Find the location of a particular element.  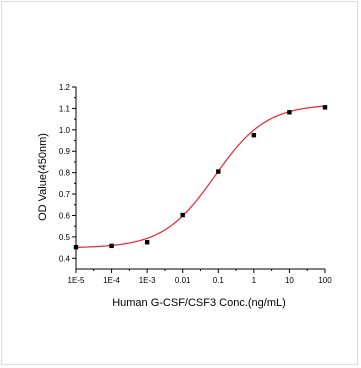

x-axis-label: Human G-CSF/CSF3 Conc.(ng/mL) is located at coordinates (199, 303).